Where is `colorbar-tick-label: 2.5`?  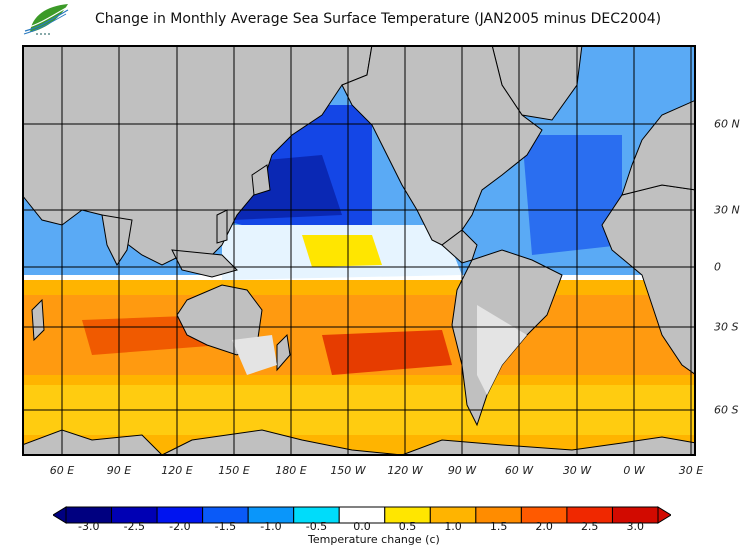 colorbar-tick-label: 2.5 is located at coordinates (589, 526).